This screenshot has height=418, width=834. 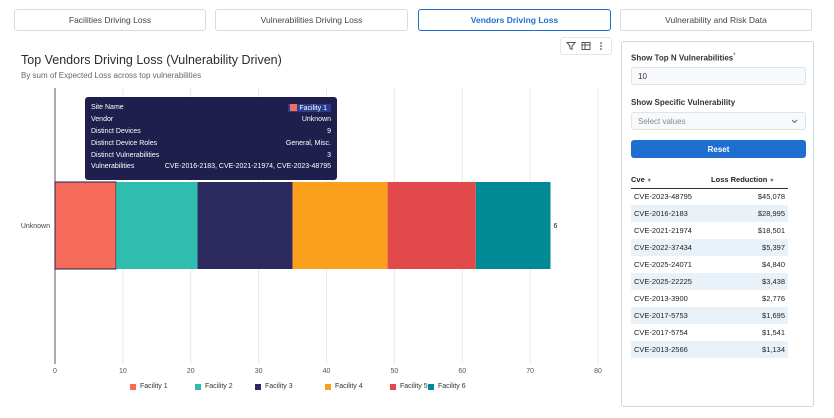 What do you see at coordinates (663, 264) in the screenshot?
I see `cell-cve: CVE-2025-24071` at bounding box center [663, 264].